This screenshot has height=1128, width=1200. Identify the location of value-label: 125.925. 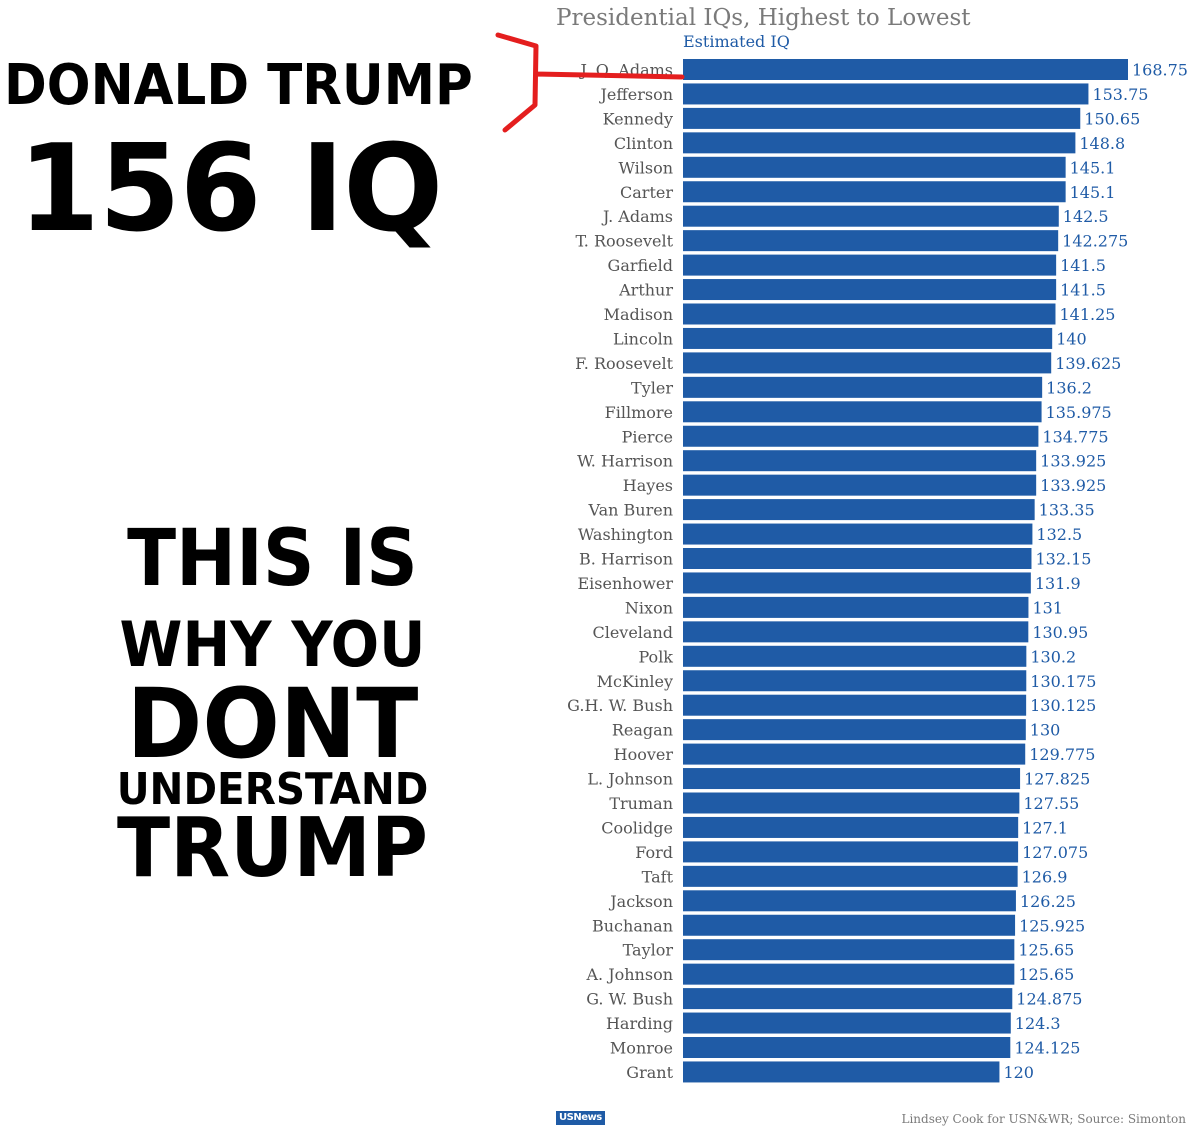
(1052, 925).